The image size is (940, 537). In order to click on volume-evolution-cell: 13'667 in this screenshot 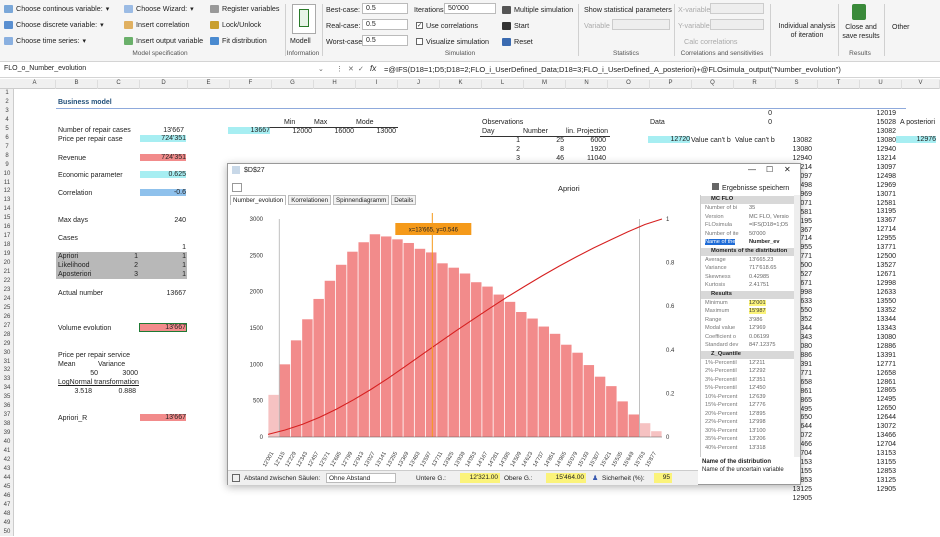, I will do `click(163, 327)`.